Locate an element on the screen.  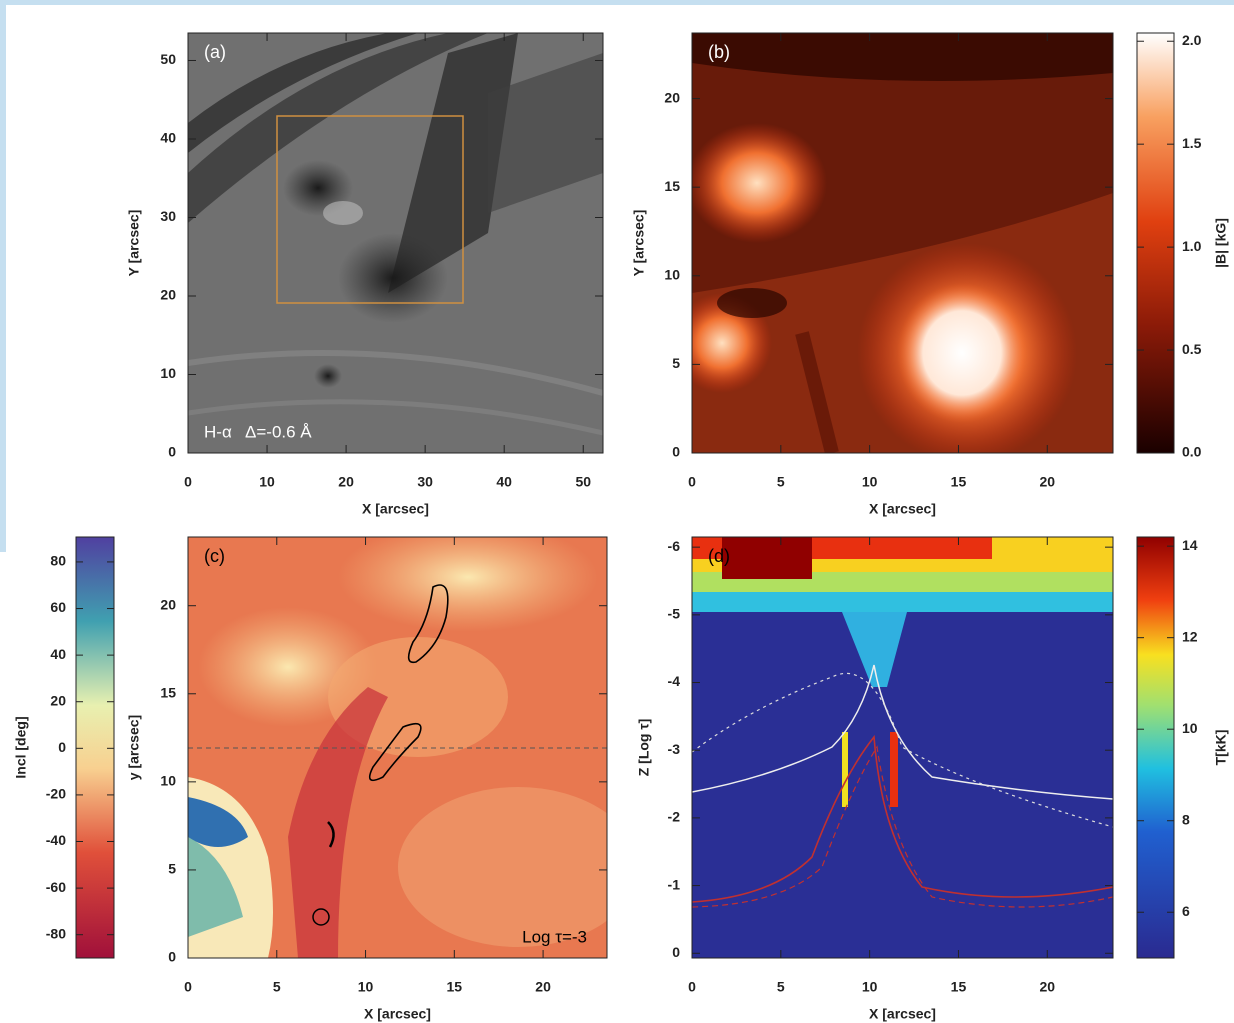
panel-label: (d) is located at coordinates (719, 556).